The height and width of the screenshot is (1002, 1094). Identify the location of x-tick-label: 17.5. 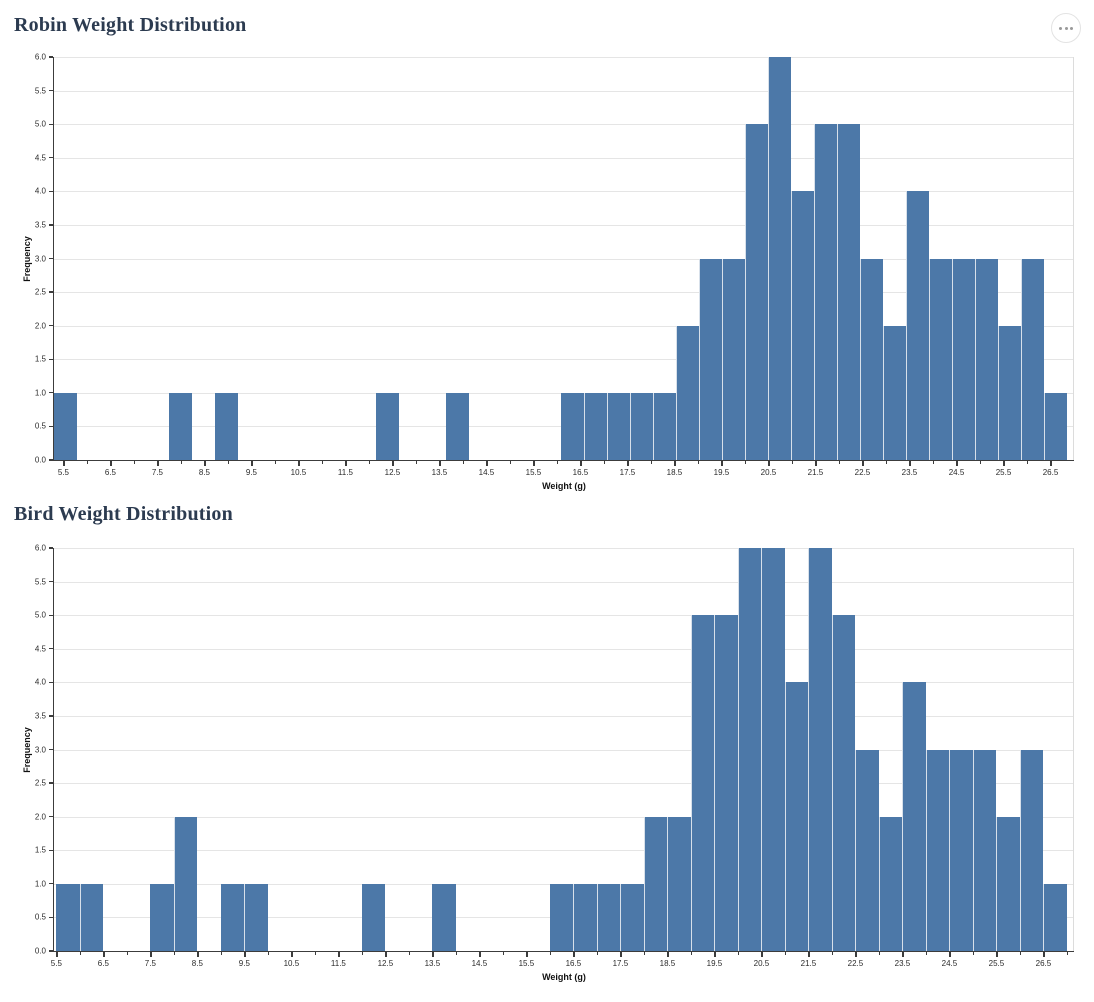
(627, 472).